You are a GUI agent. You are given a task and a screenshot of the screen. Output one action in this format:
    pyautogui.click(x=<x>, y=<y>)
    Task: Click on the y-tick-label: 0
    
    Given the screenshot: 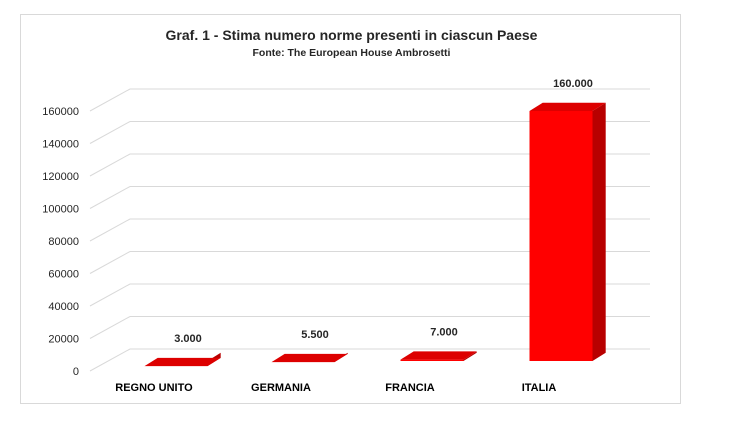 What is the action you would take?
    pyautogui.click(x=76, y=372)
    